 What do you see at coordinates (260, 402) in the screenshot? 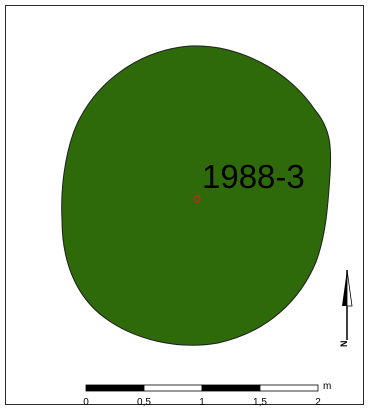
I see `scale-tick-3: 1,5` at bounding box center [260, 402].